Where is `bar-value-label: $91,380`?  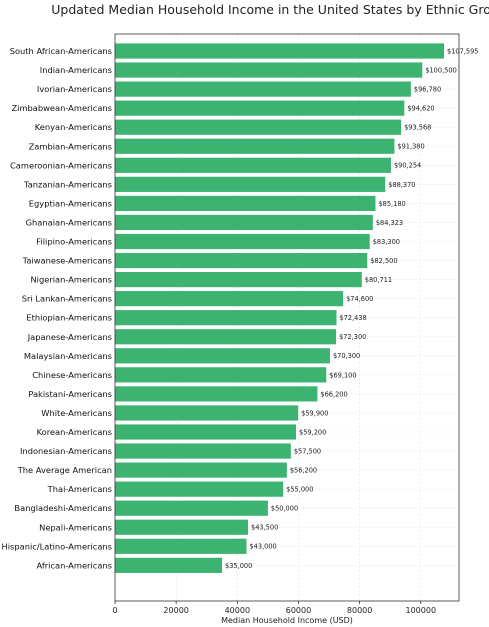 bar-value-label: $91,380 is located at coordinates (410, 147).